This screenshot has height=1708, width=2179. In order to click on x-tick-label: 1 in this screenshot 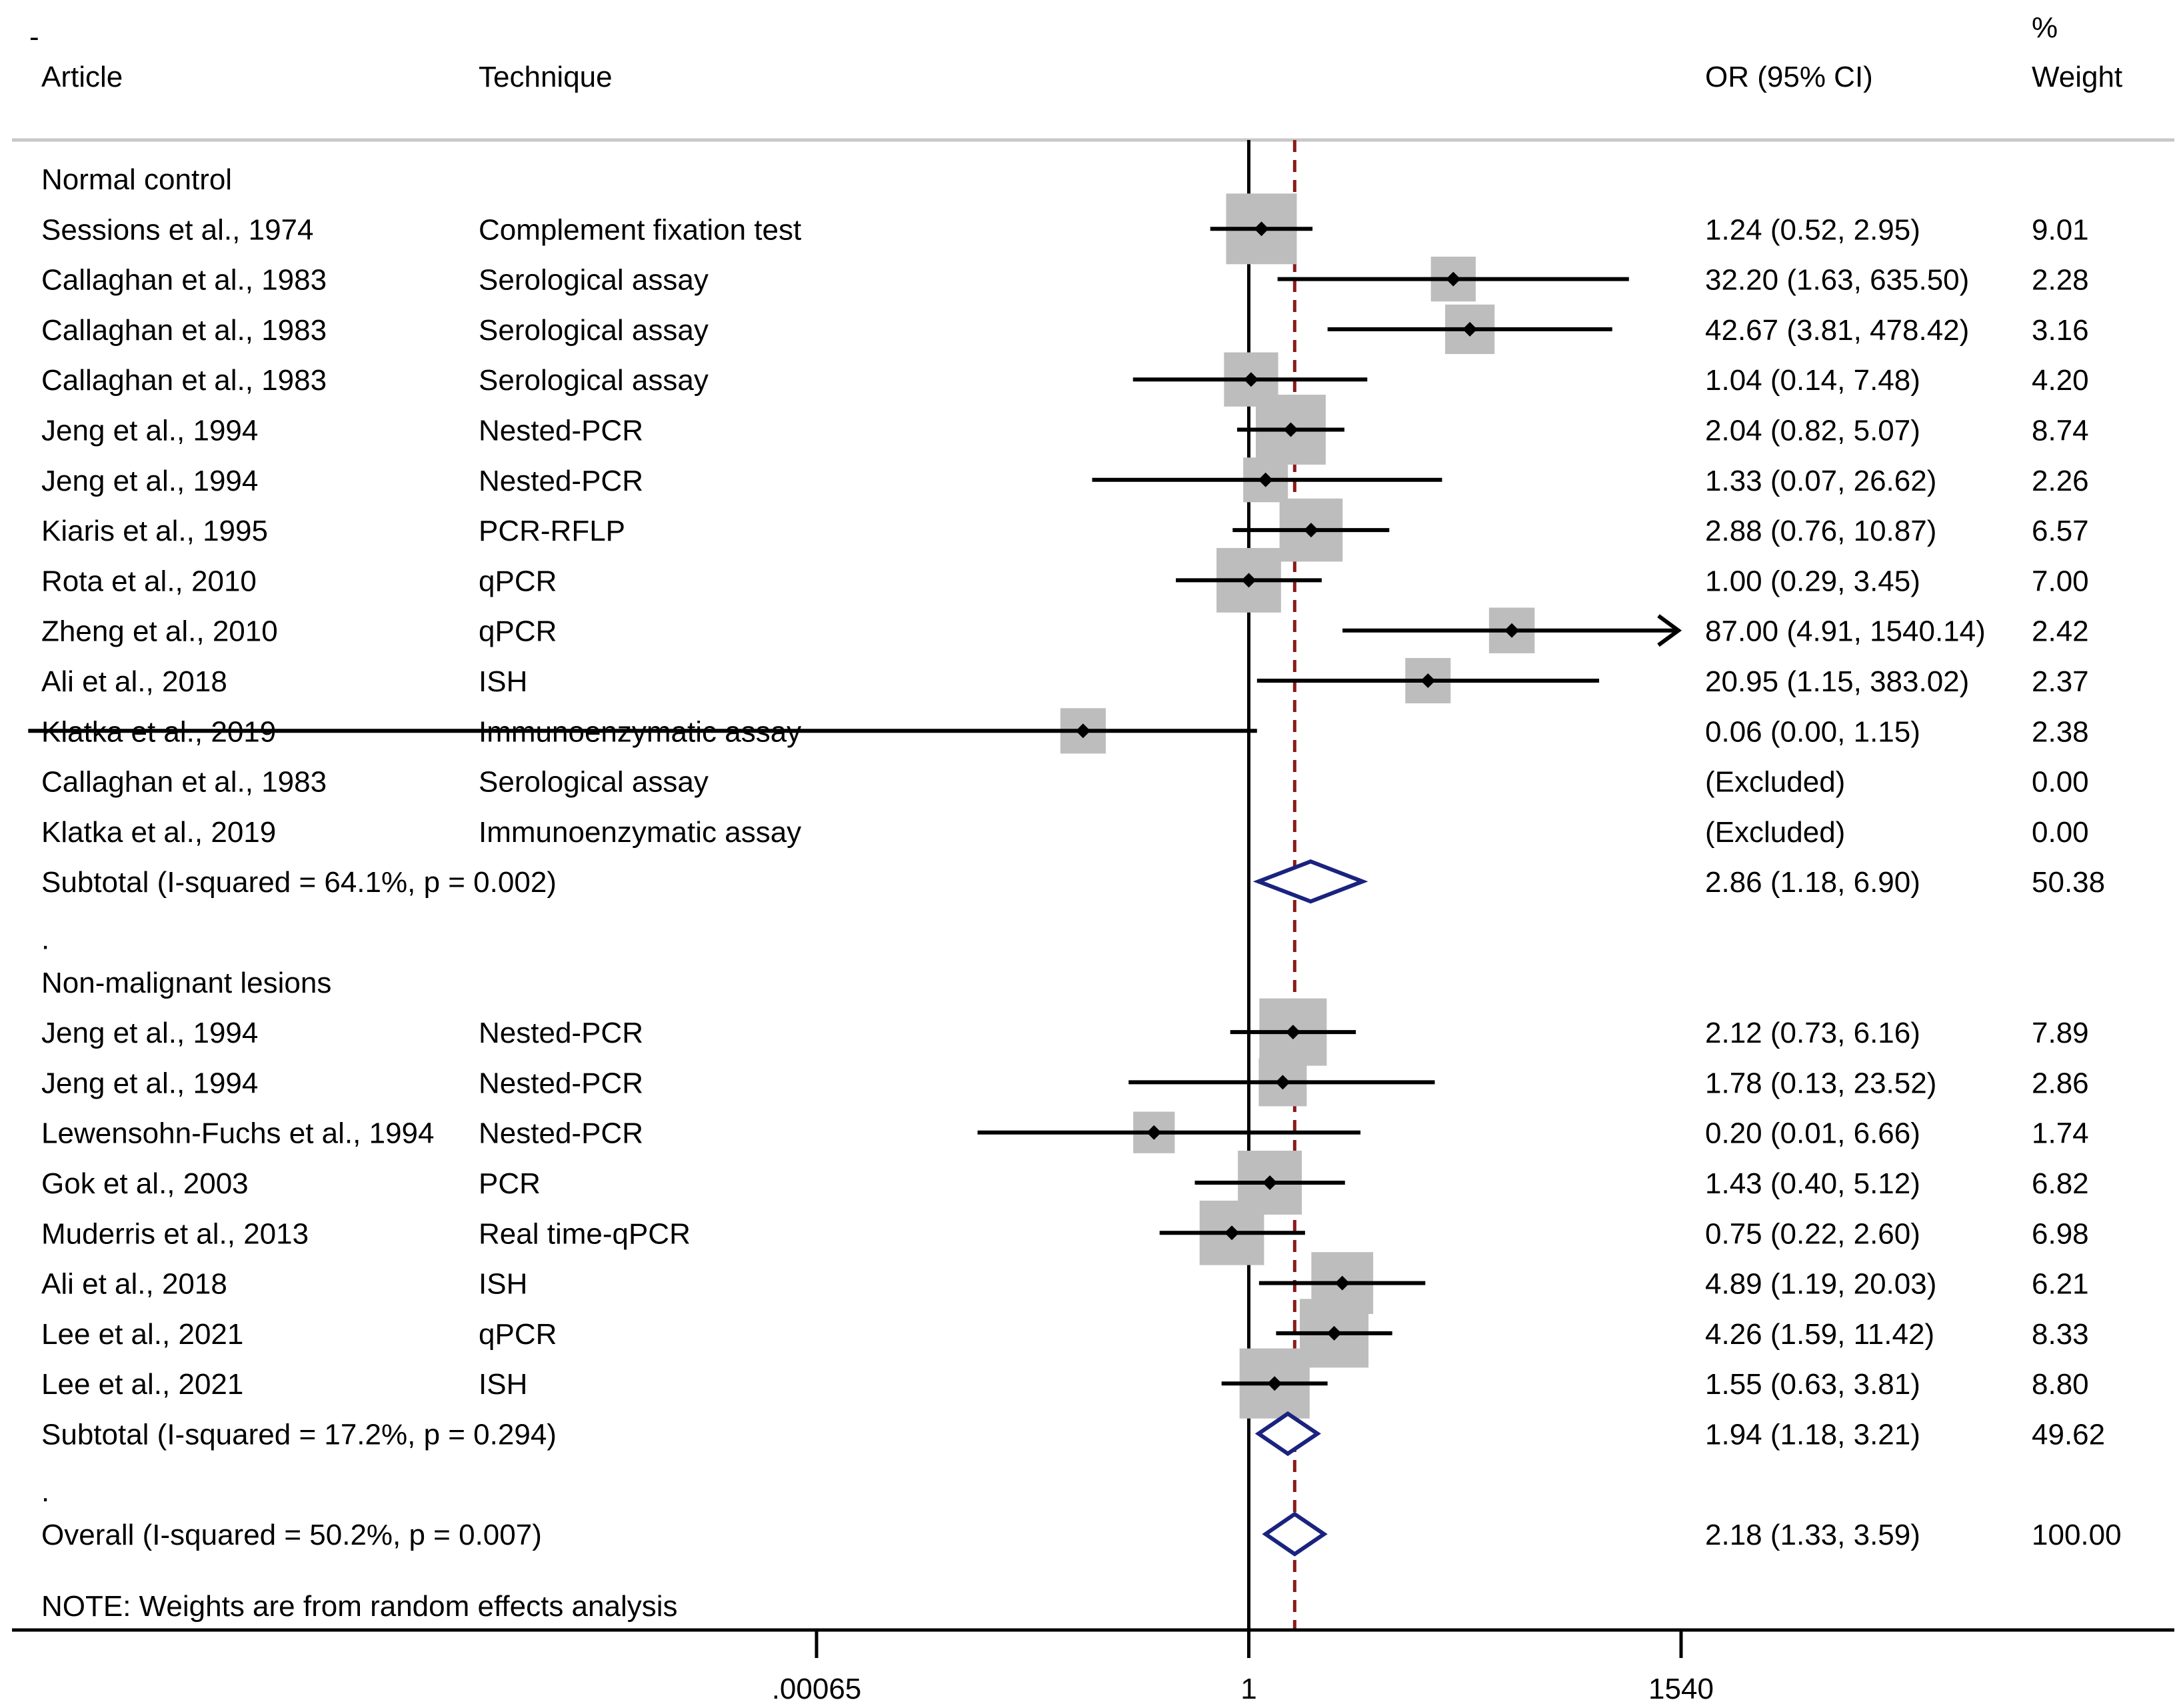, I will do `click(1248, 1689)`.